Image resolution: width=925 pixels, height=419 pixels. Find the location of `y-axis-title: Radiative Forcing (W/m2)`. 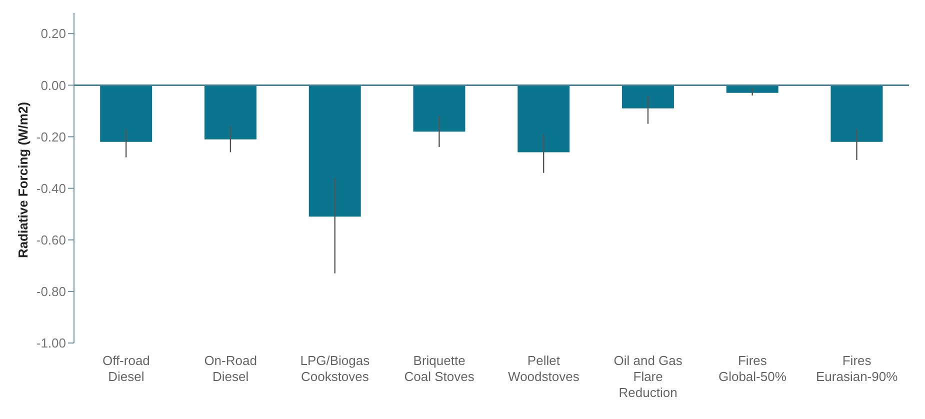

y-axis-title: Radiative Forcing (W/m2) is located at coordinates (23, 180).